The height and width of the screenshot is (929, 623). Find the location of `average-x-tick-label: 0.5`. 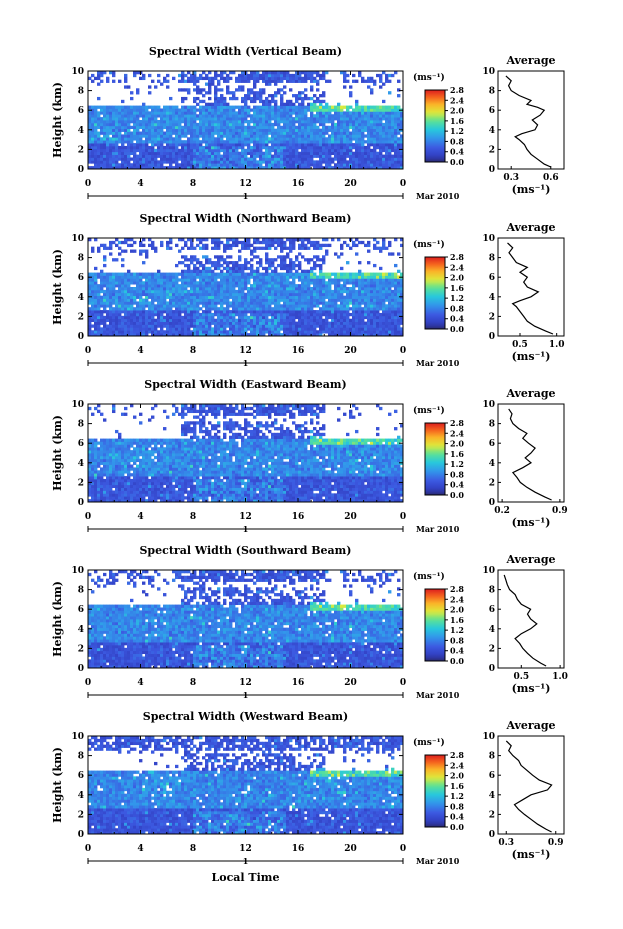

average-x-tick-label: 0.5 is located at coordinates (521, 677).